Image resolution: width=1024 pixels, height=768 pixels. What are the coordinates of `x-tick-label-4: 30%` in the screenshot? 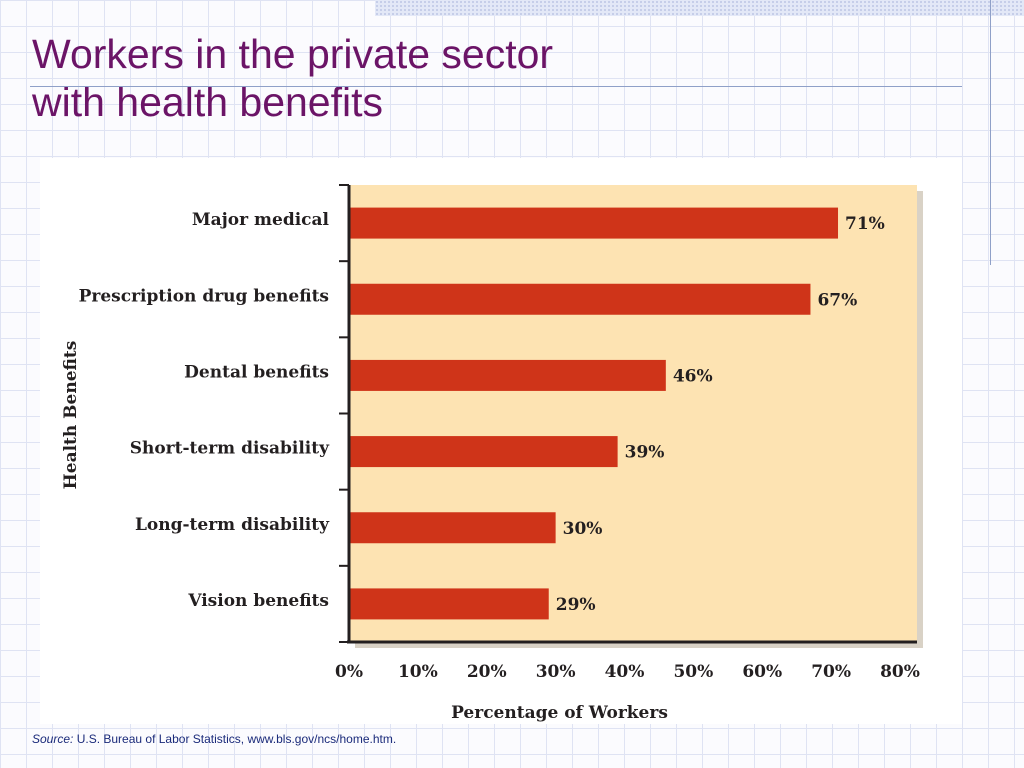 It's located at (556, 672).